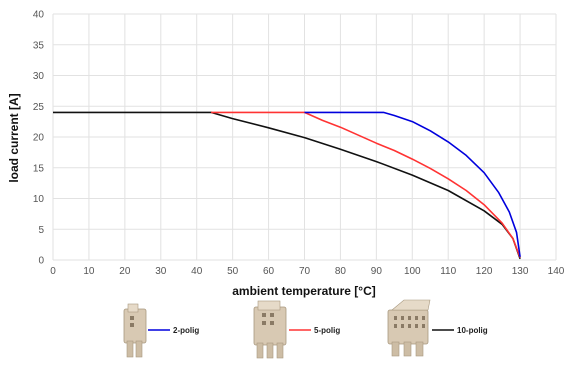  I want to click on y-tick-label: 10, so click(39, 199).